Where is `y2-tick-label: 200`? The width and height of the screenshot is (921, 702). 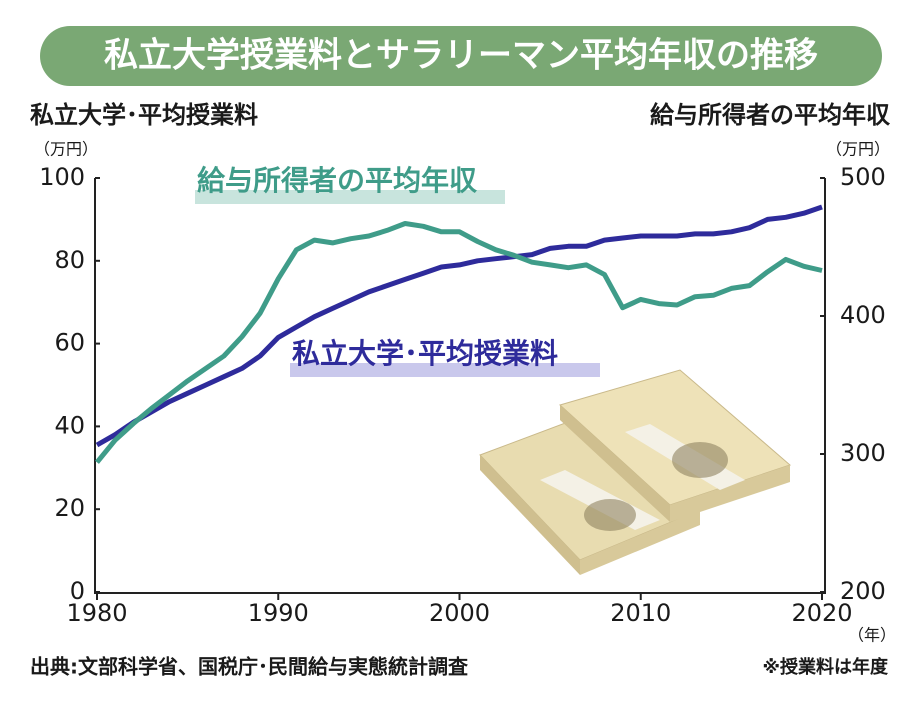 y2-tick-label: 200 is located at coordinates (863, 591).